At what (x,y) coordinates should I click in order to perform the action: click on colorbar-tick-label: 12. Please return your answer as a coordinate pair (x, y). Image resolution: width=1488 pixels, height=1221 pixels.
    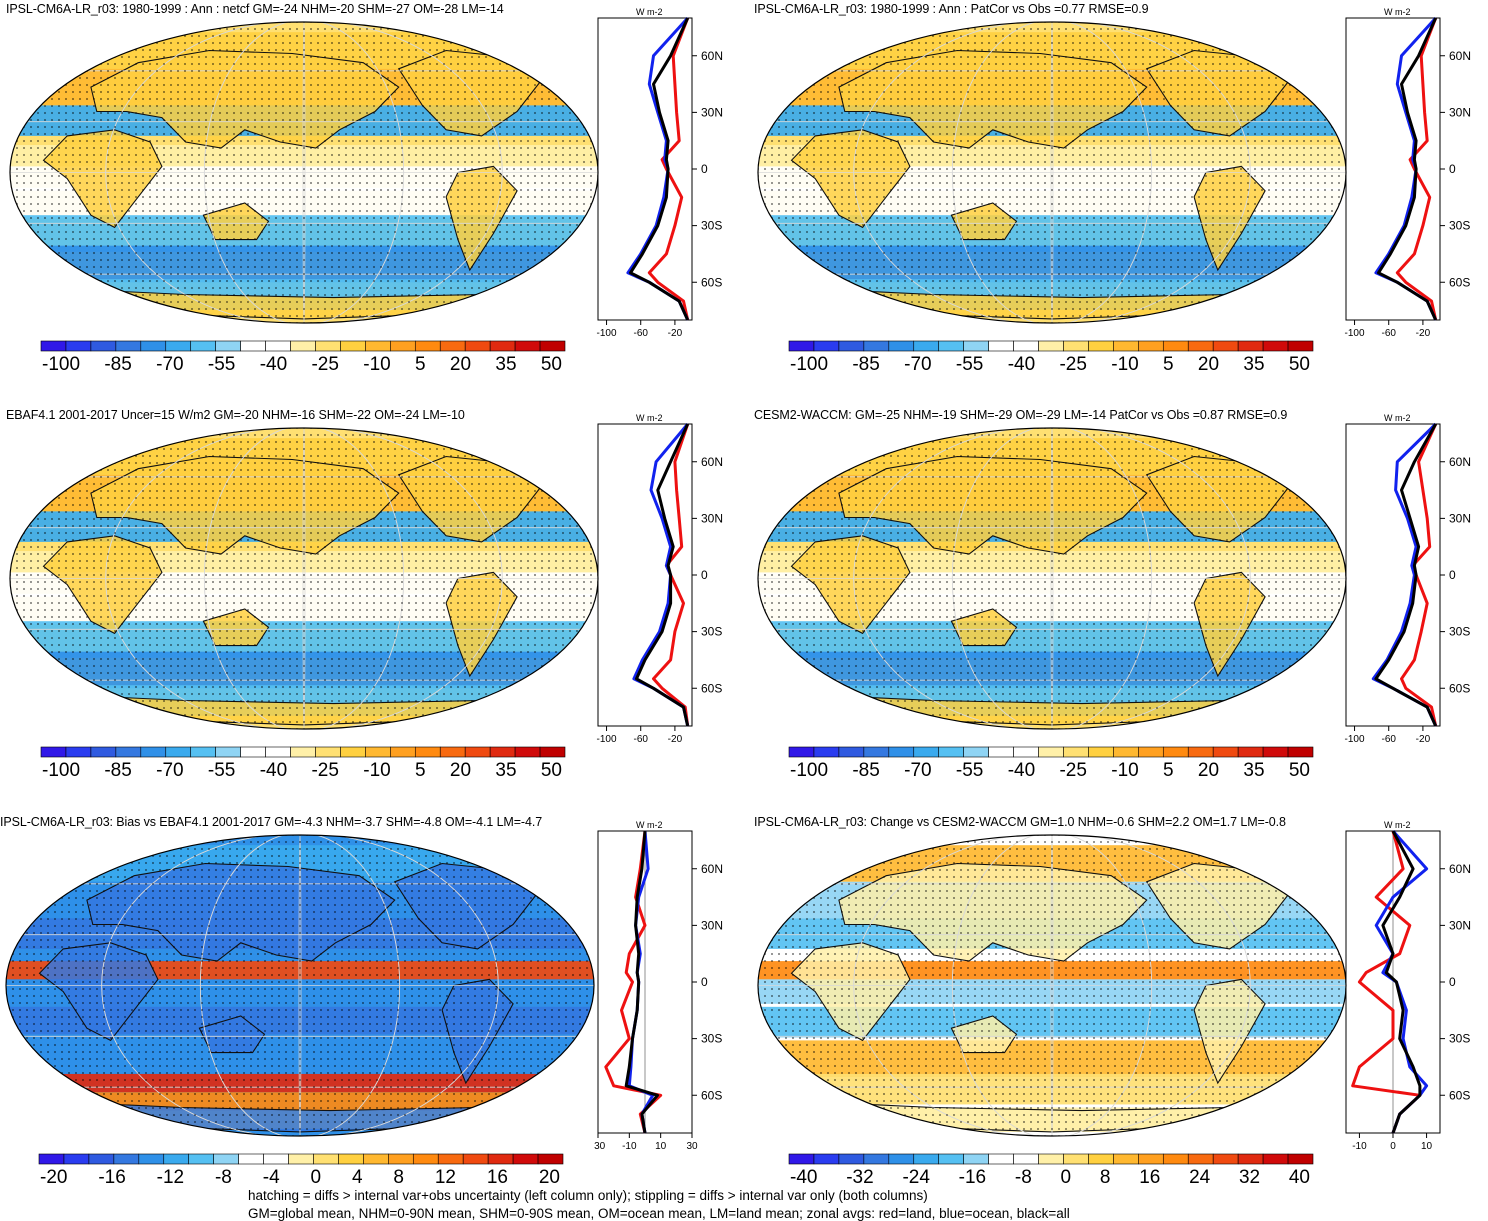
    Looking at the image, I should click on (445, 1177).